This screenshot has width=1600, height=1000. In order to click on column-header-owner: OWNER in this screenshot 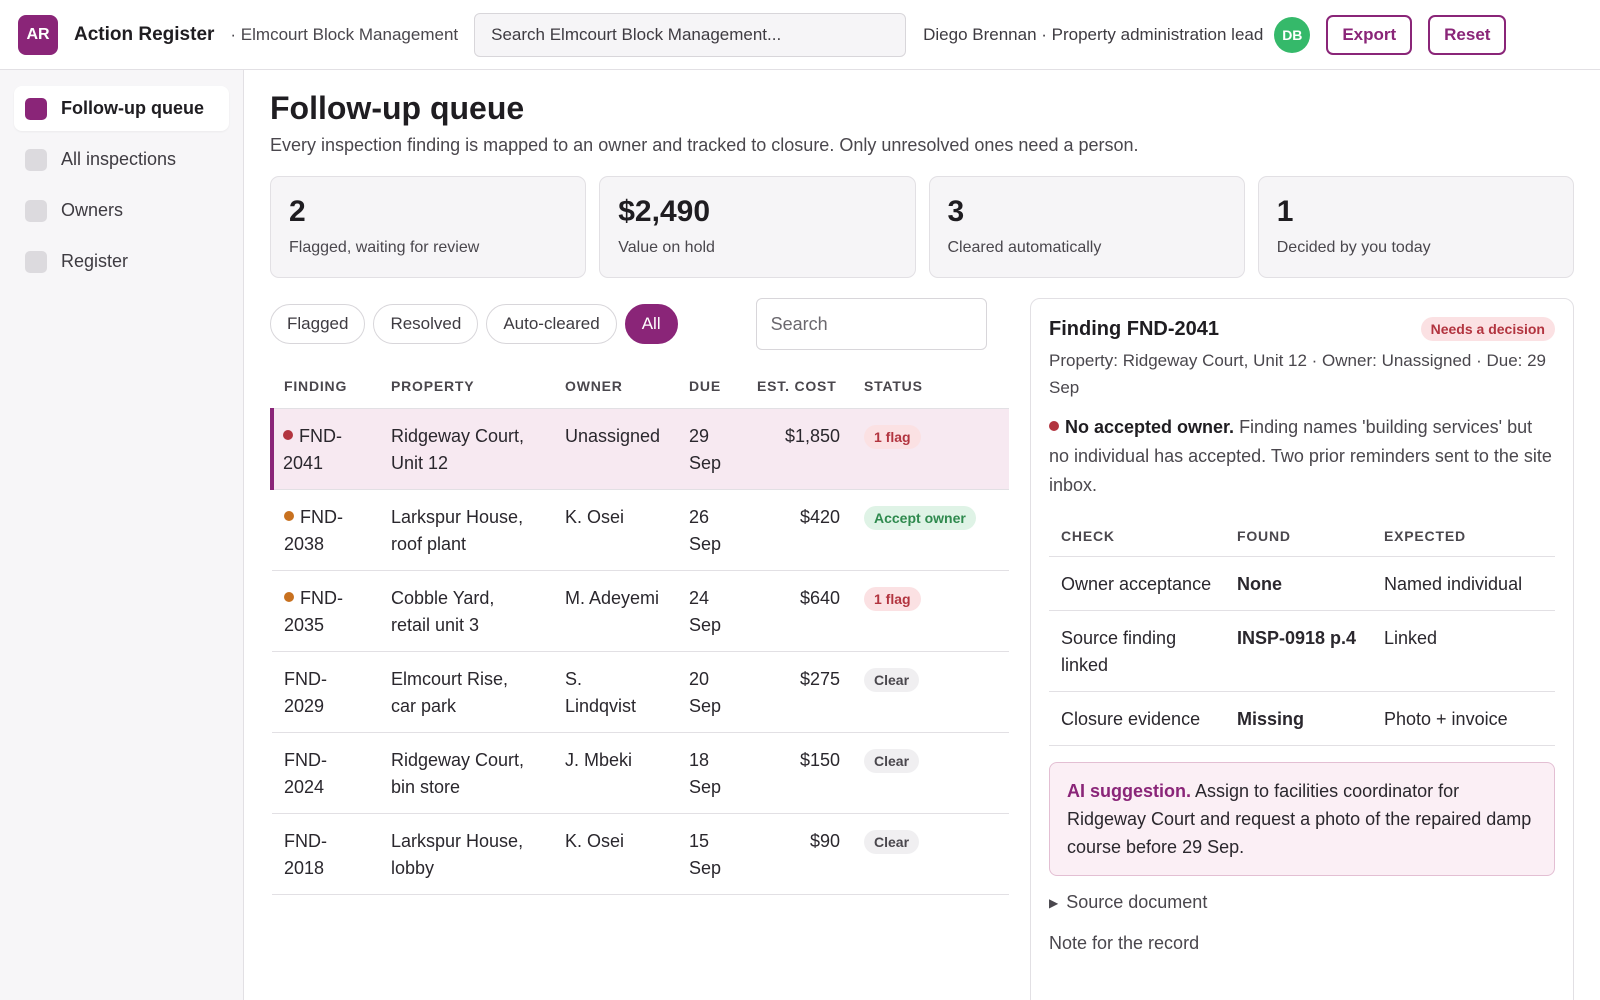, I will do `click(615, 390)`.